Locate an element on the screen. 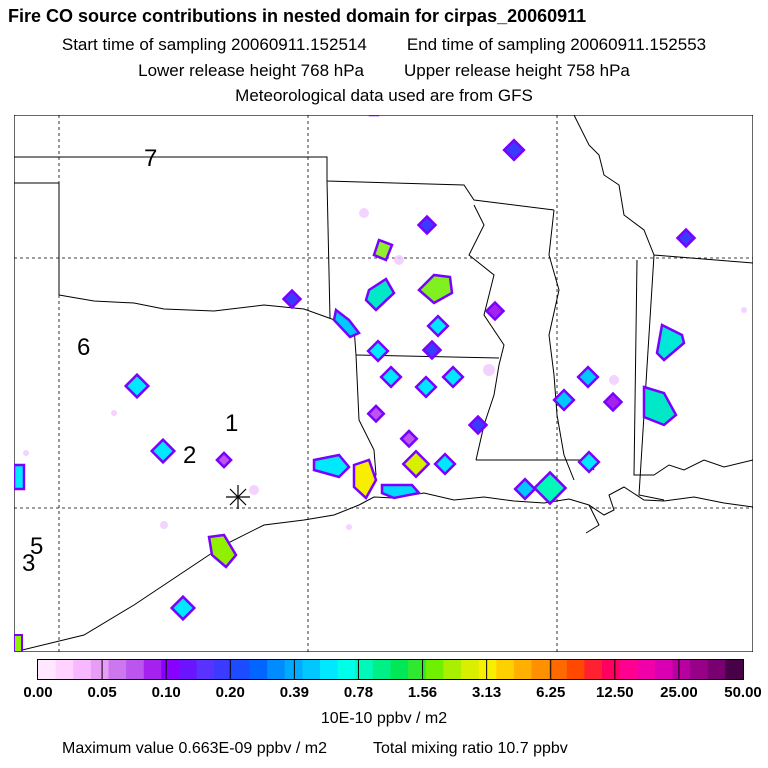 This screenshot has height=768, width=768. colorbar-tick-label: 0.78 is located at coordinates (358, 692).